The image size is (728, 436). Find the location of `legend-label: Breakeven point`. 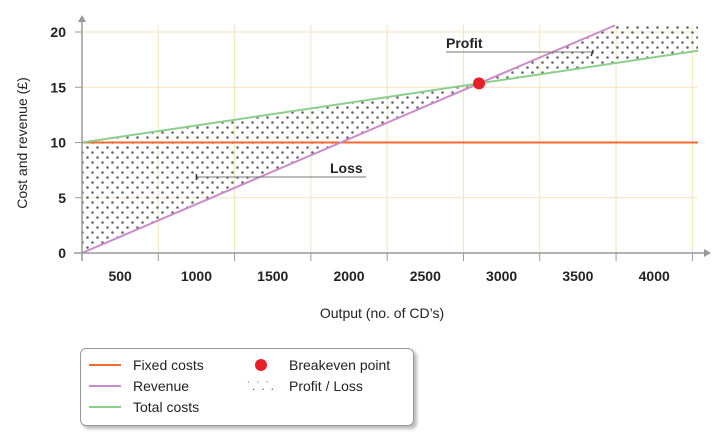

legend-label: Breakeven point is located at coordinates (340, 365).